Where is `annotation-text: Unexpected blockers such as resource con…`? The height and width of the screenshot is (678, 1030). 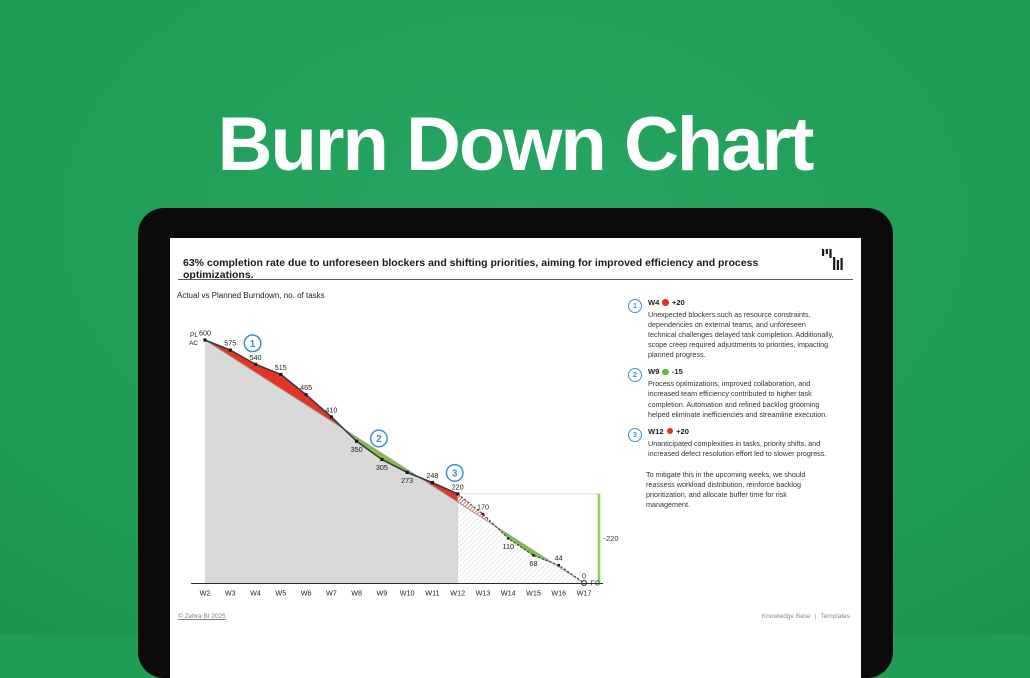 annotation-text: Unexpected blockers such as resource con… is located at coordinates (741, 335).